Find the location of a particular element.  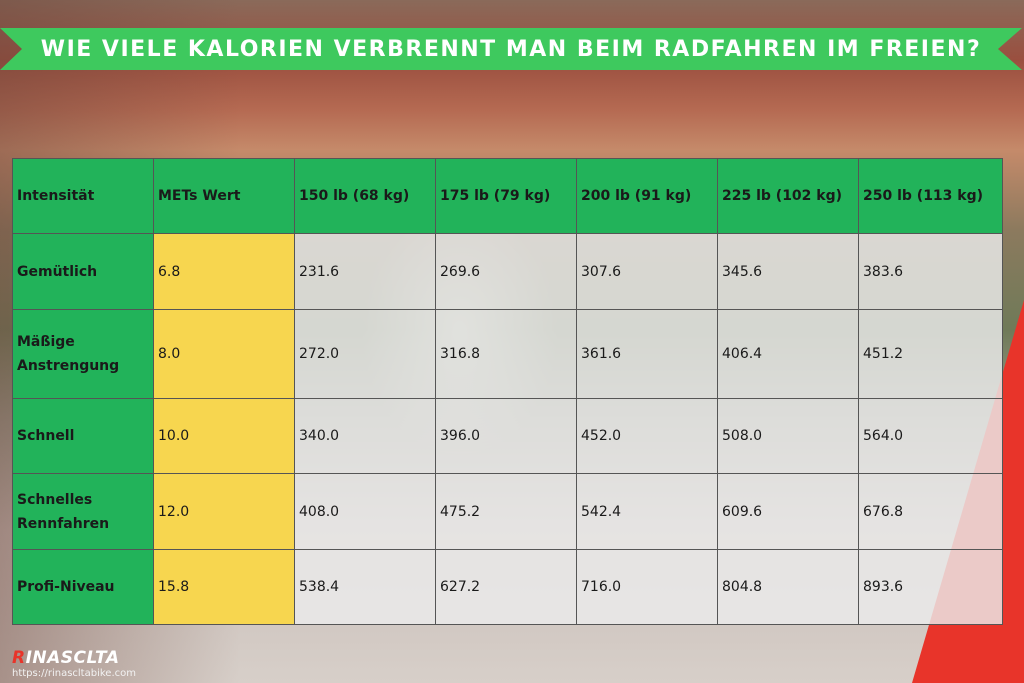

title-banner is located at coordinates (511, 49).